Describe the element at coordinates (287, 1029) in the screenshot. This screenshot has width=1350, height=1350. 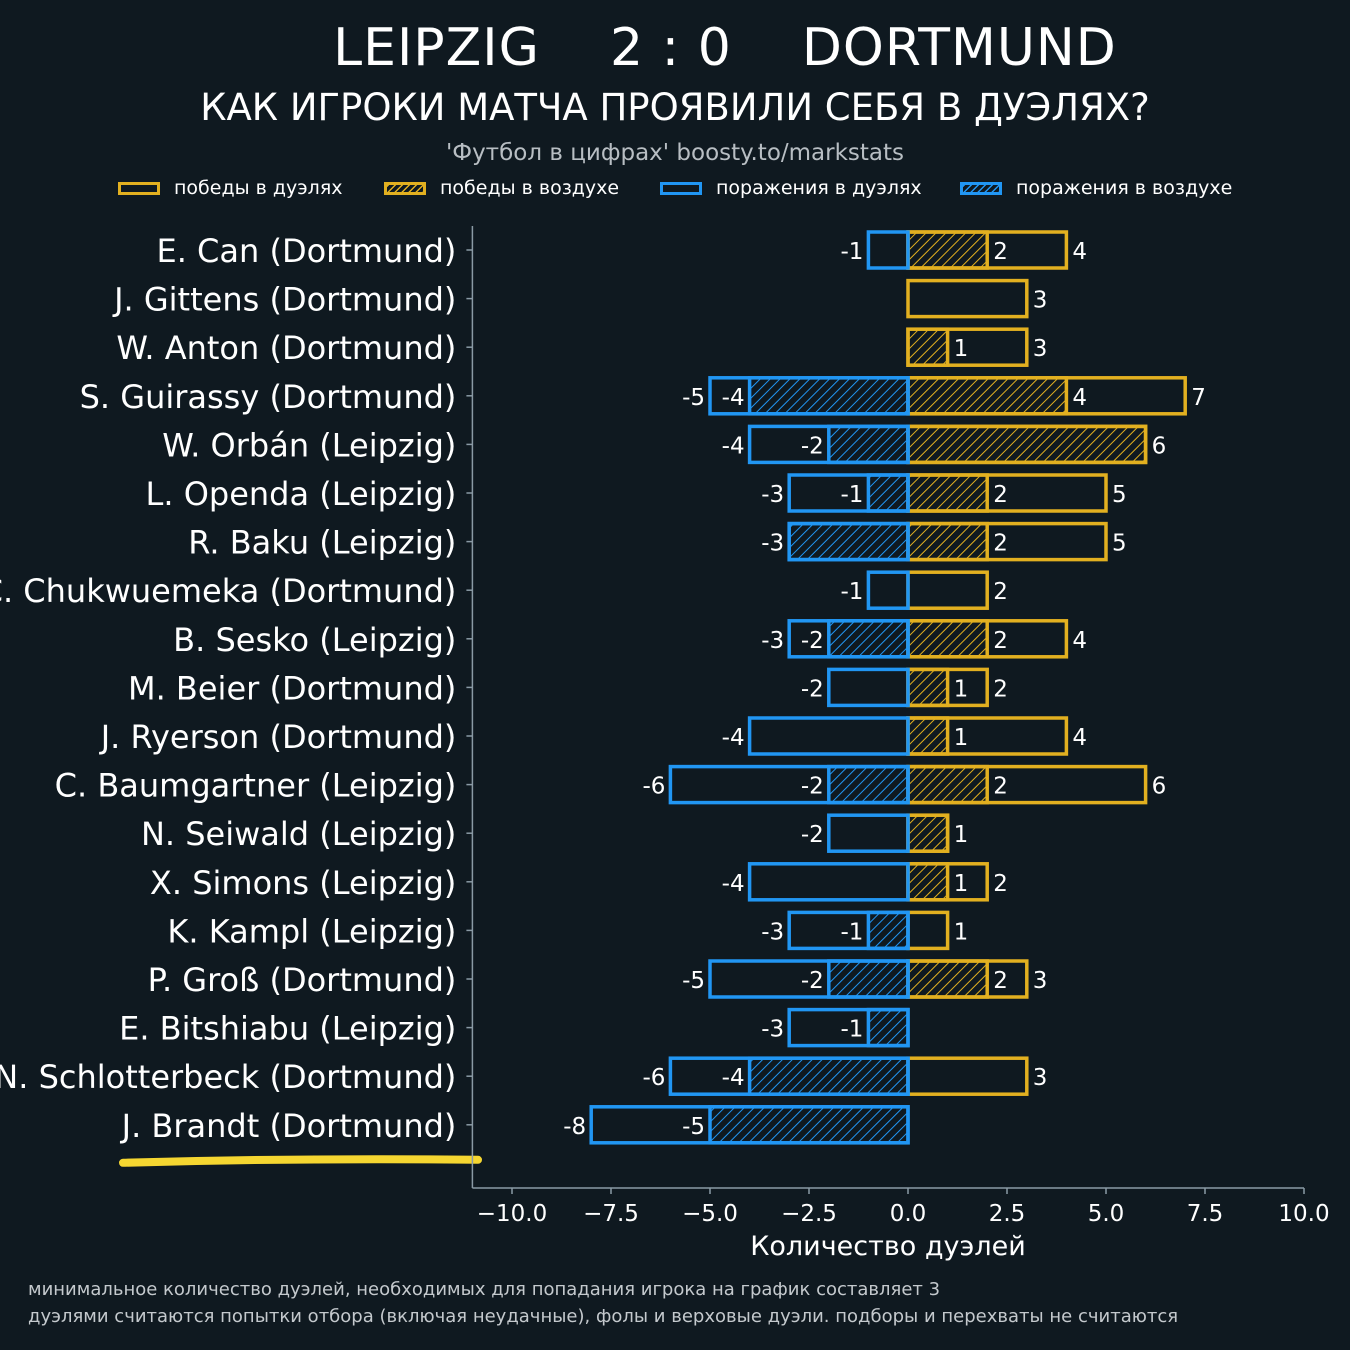
I see `player-name-label: E. Bitshiabu (Leipzig)` at that location.